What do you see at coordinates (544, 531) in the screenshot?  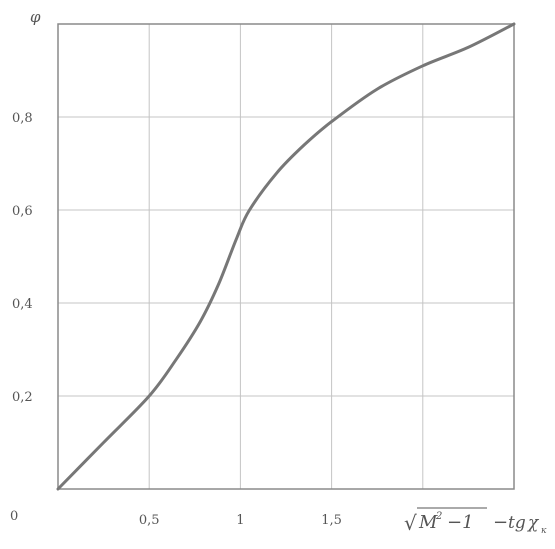 I see `x-axis-label-subscript: к` at bounding box center [544, 531].